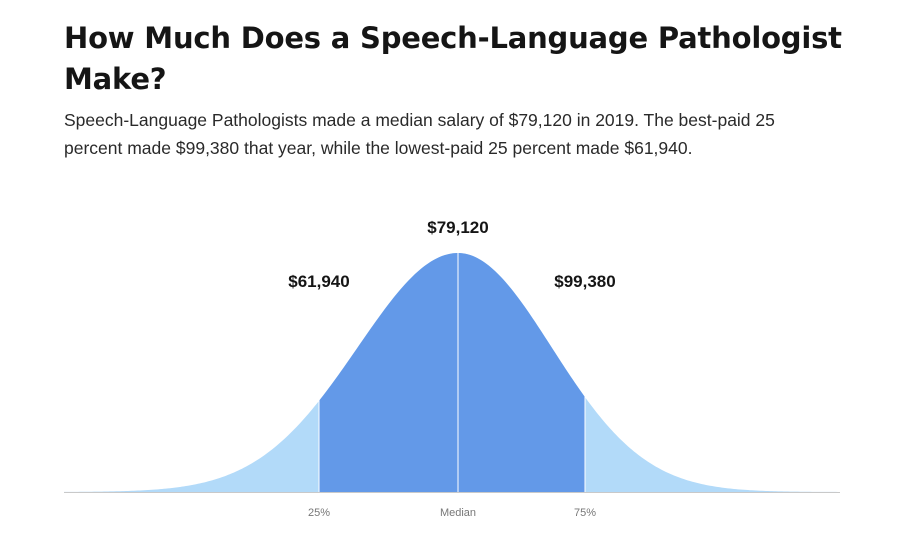 The image size is (905, 541). I want to click on middle-band-area, so click(452, 372).